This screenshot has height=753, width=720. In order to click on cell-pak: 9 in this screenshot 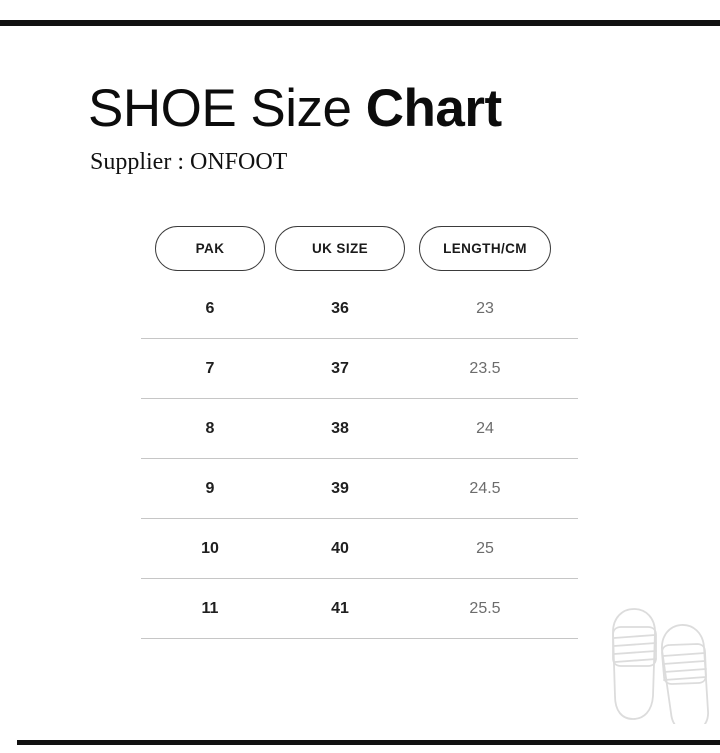, I will do `click(210, 488)`.